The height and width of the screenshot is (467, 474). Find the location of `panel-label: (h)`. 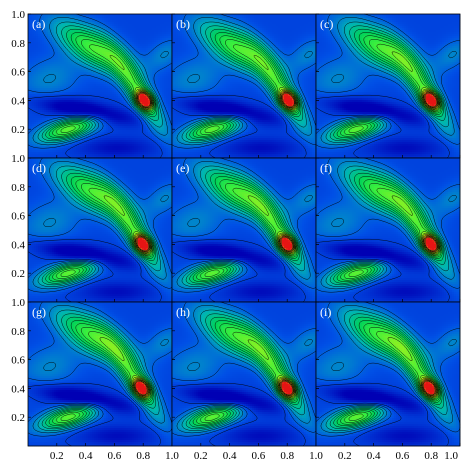

panel-label: (h) is located at coordinates (183, 312).